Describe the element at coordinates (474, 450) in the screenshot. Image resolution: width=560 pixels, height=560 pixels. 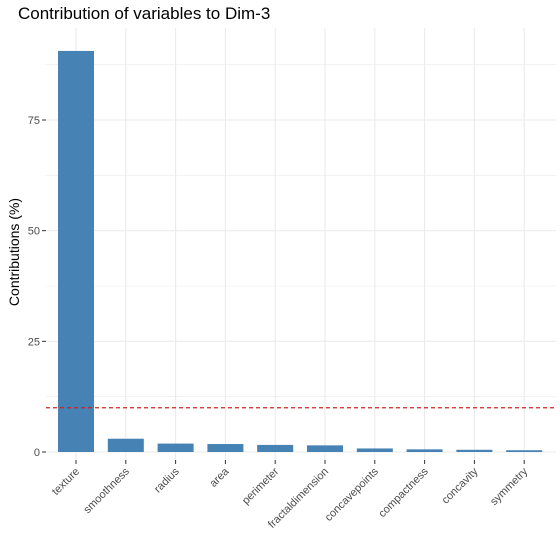
I see `bar-concavity` at that location.